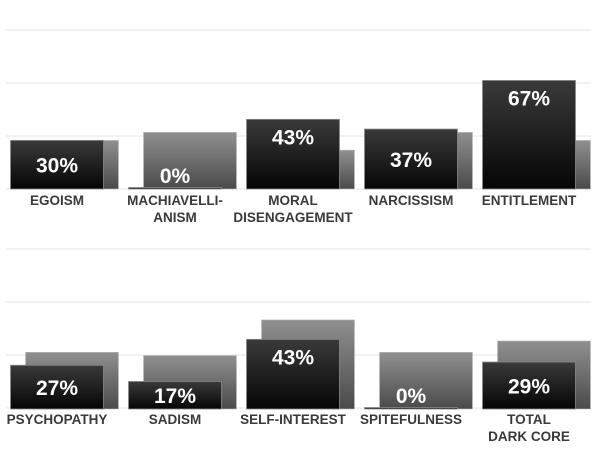  Describe the element at coordinates (529, 436) in the screenshot. I see `category-label: DARK CORE` at that location.